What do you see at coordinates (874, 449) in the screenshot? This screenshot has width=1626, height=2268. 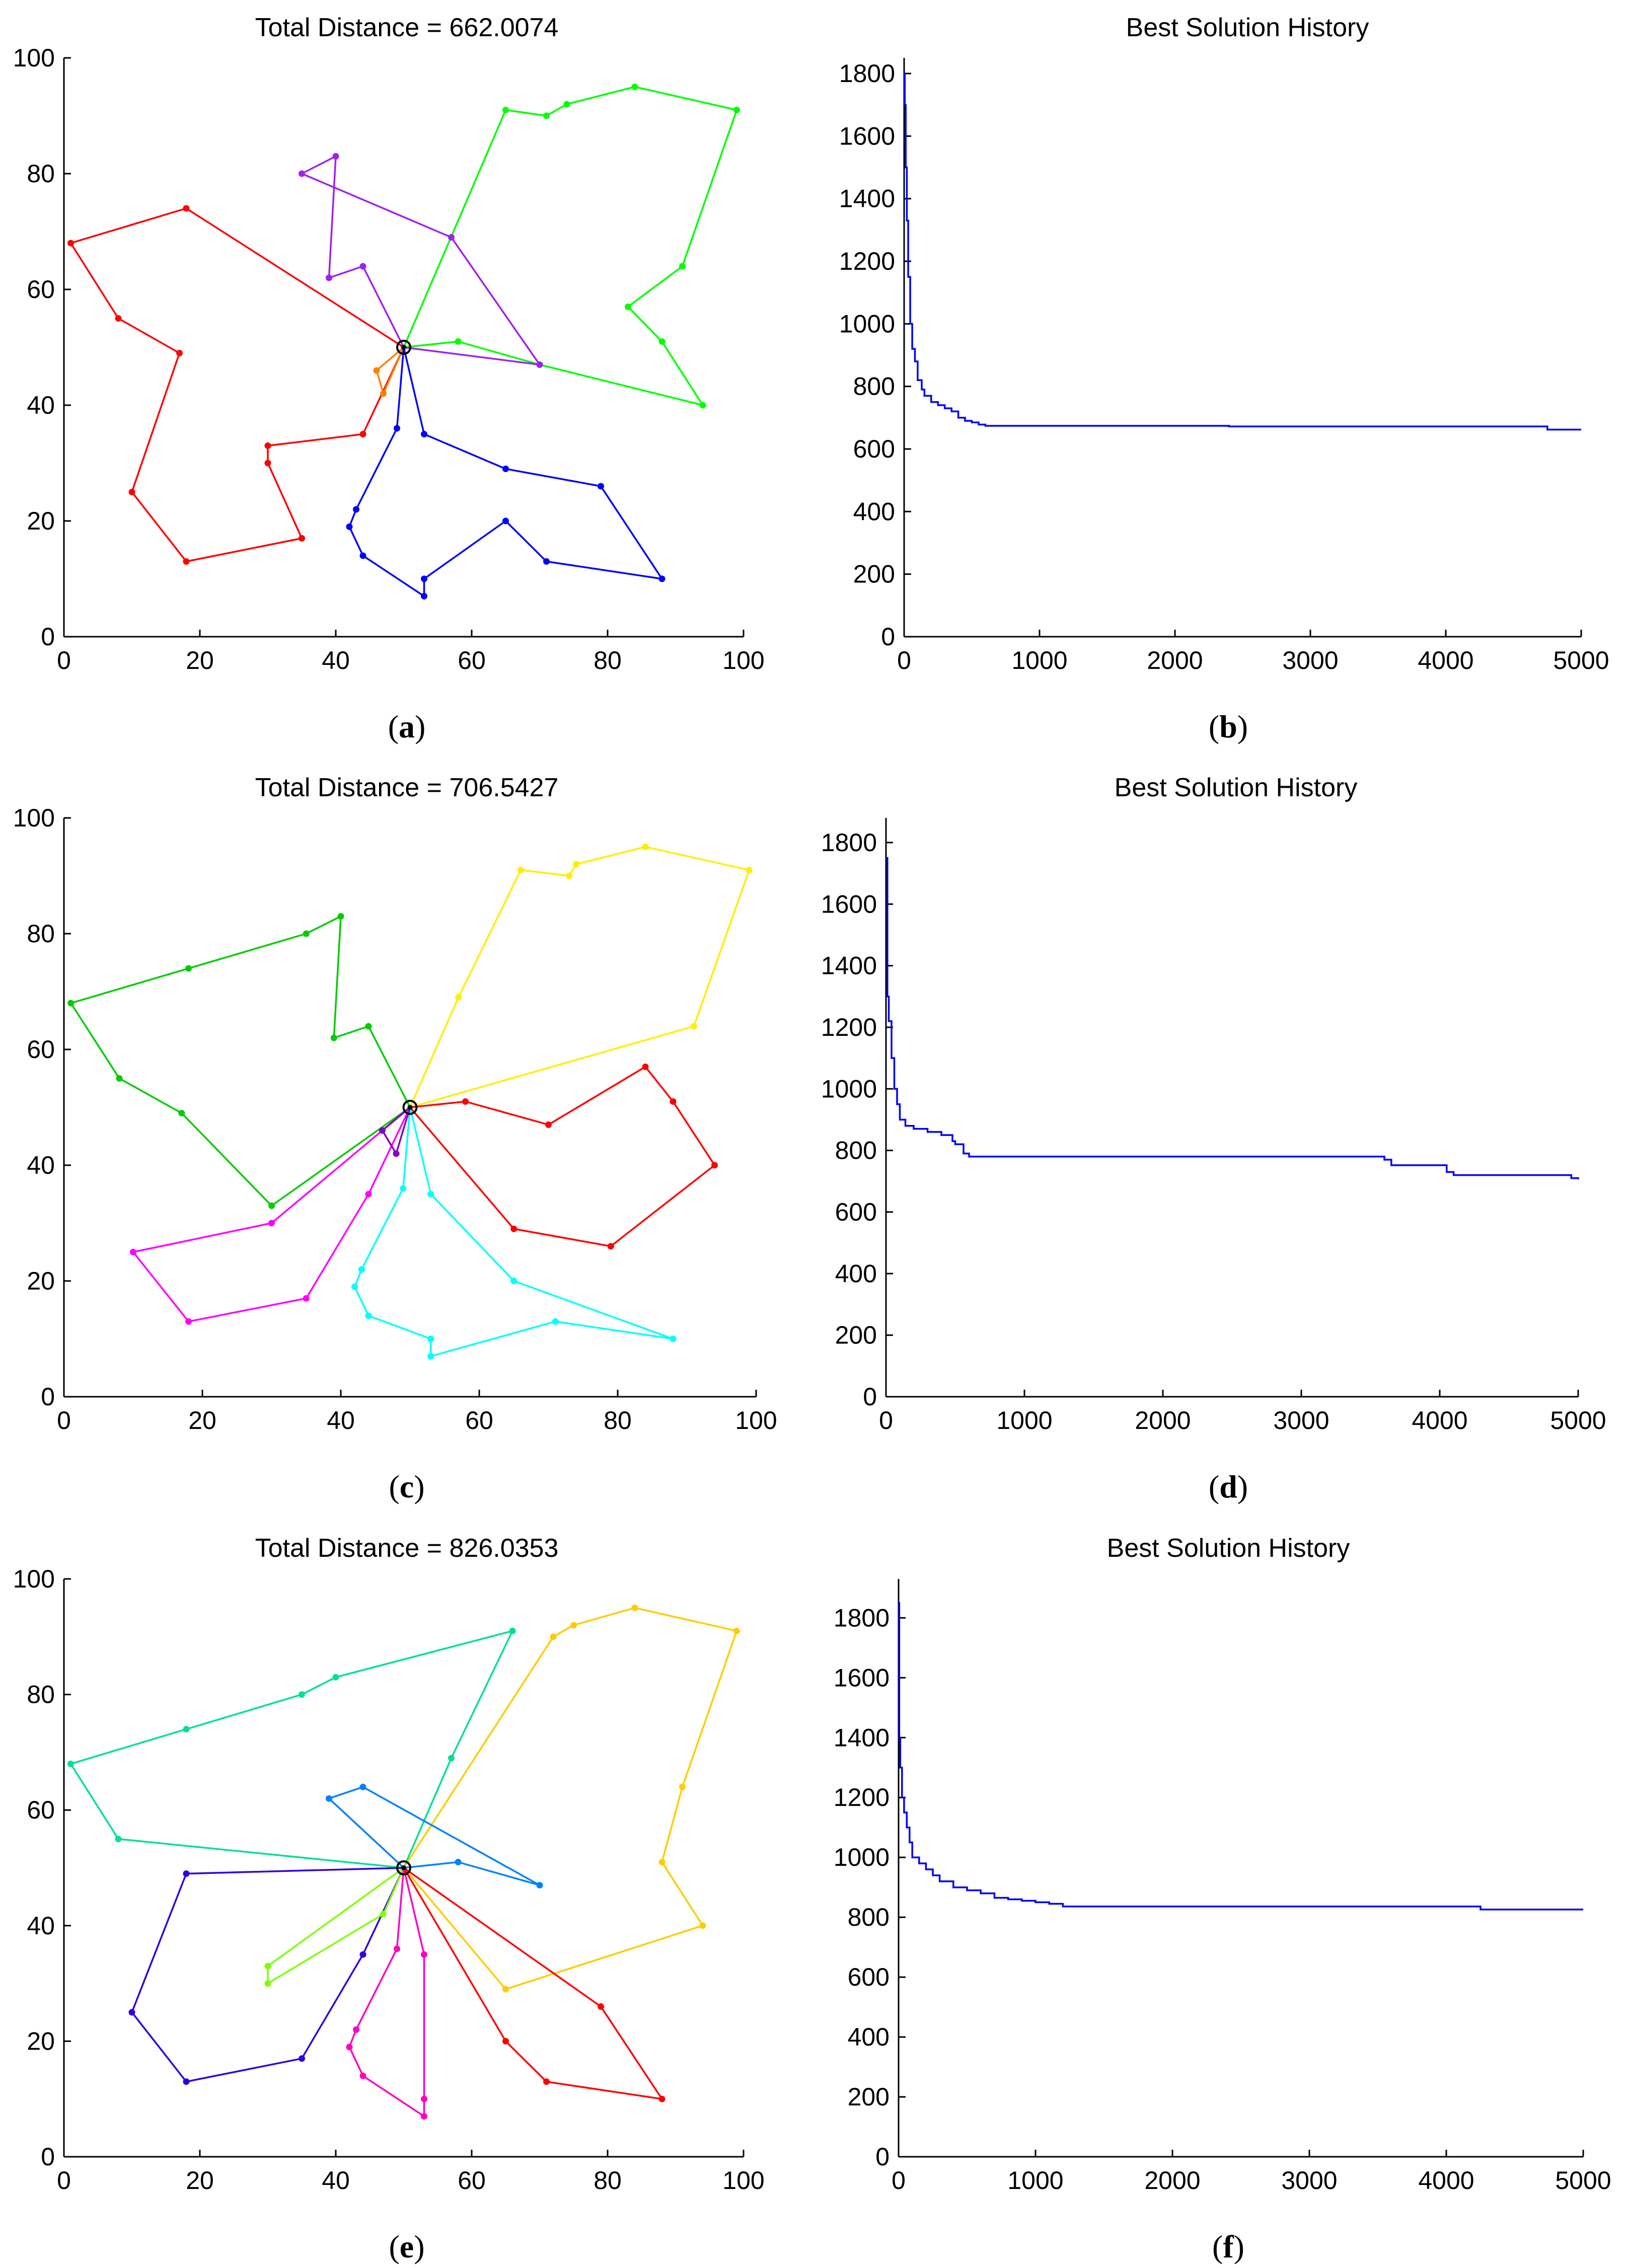 I see `y-tick-label: 600` at bounding box center [874, 449].